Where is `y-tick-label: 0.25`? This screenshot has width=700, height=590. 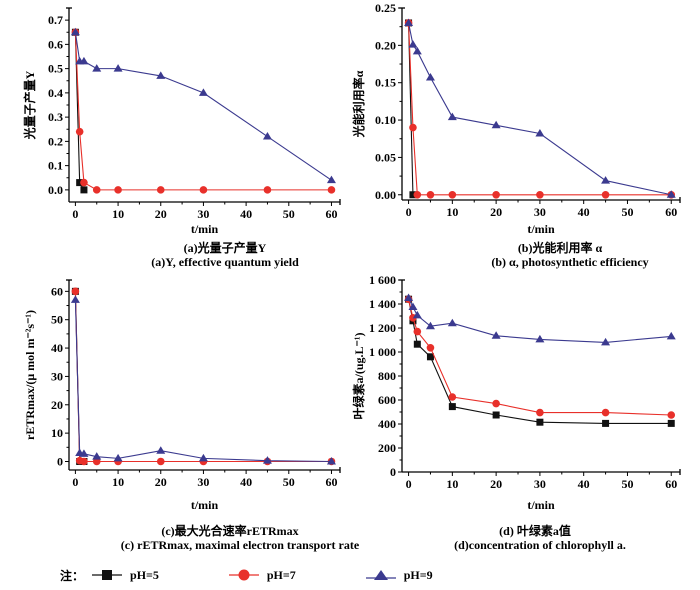 y-tick-label: 0.25 is located at coordinates (385, 8).